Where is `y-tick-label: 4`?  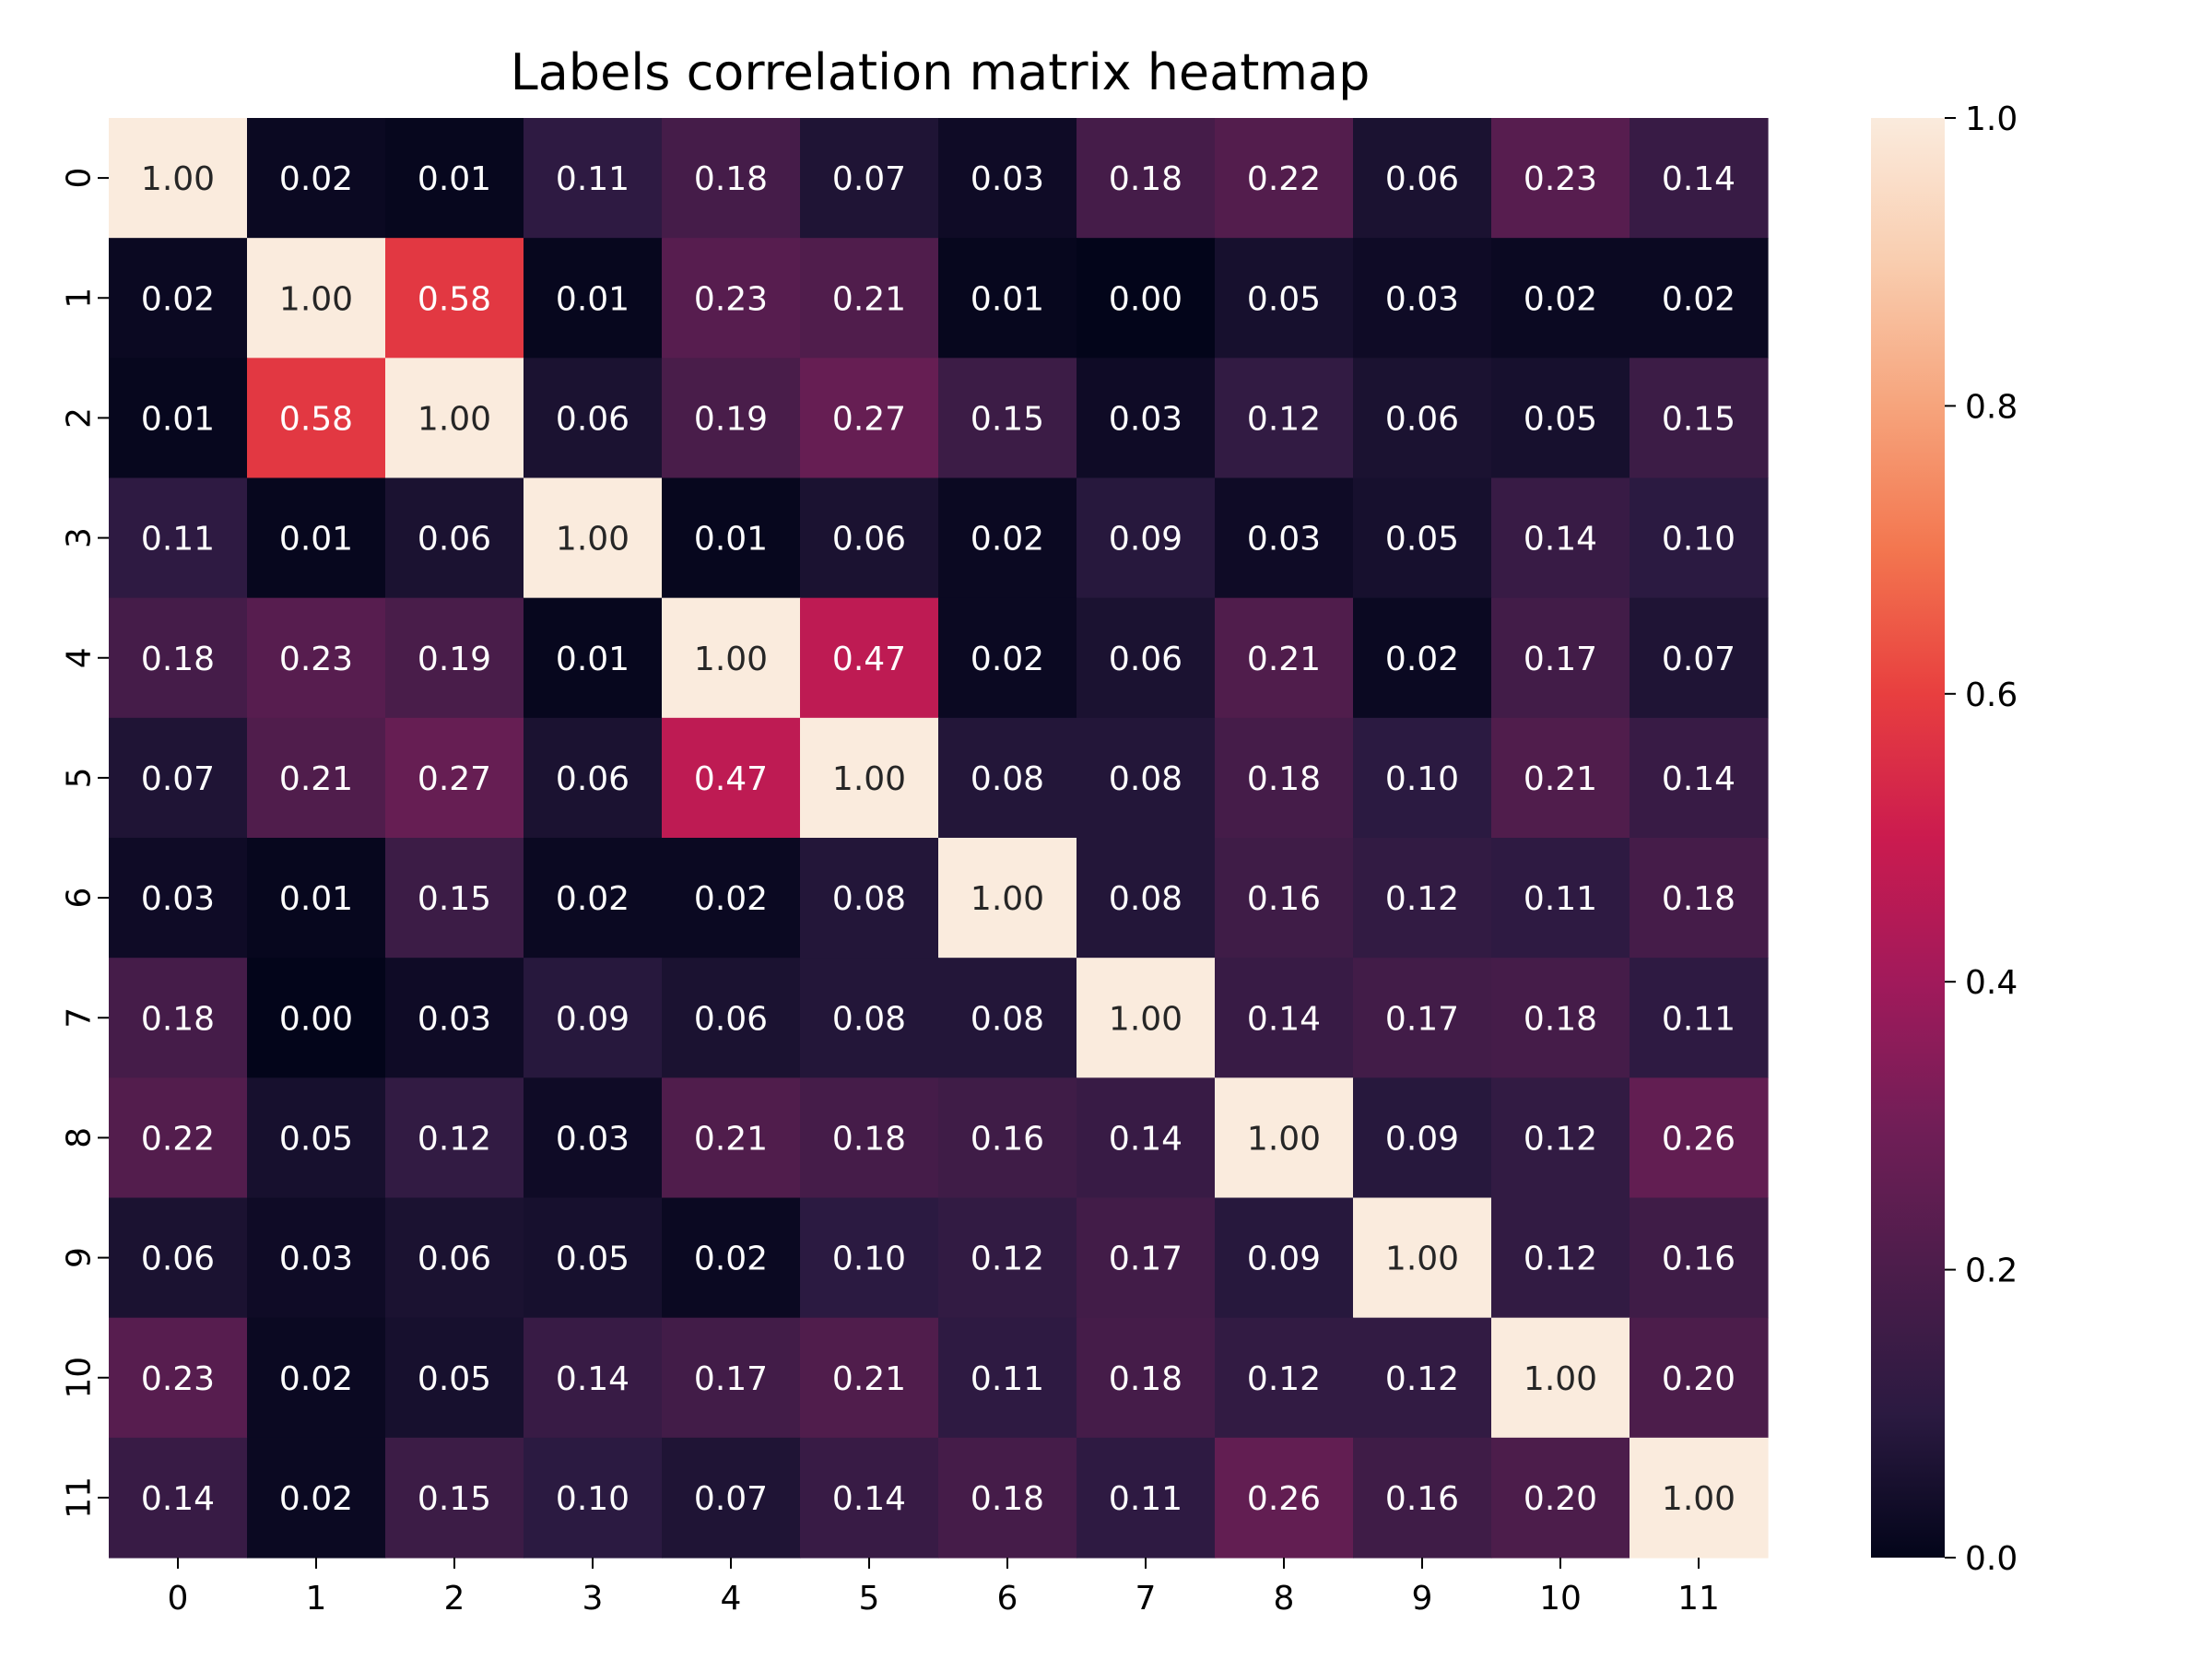 y-tick-label: 4 is located at coordinates (80, 657).